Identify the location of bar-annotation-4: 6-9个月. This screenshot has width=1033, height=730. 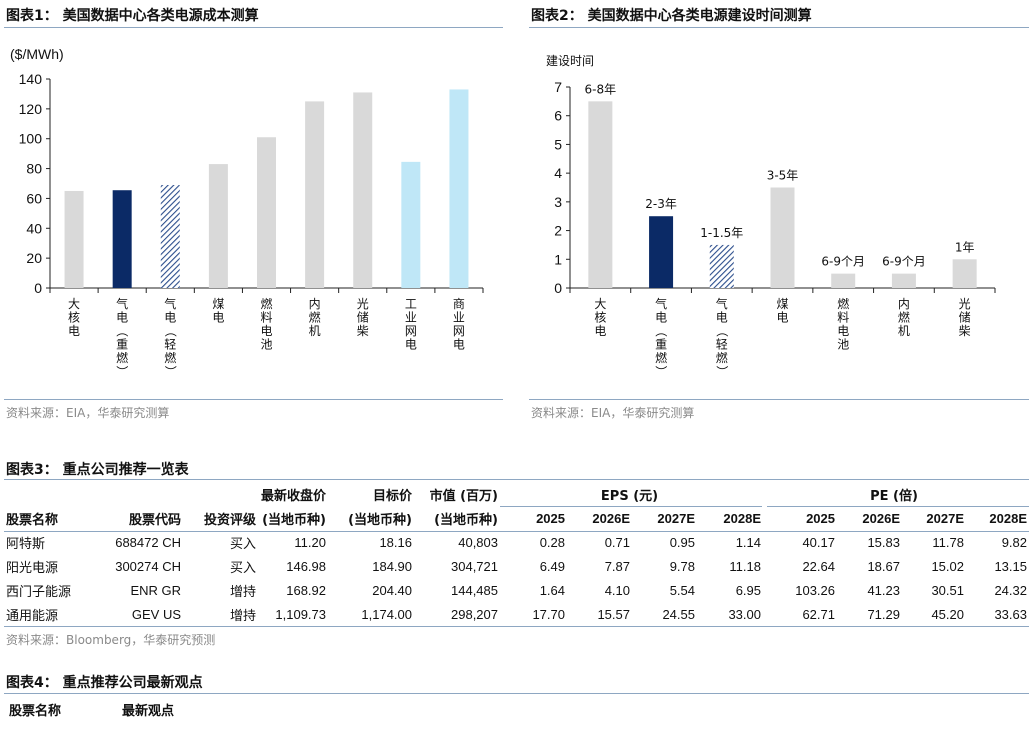
(843, 262).